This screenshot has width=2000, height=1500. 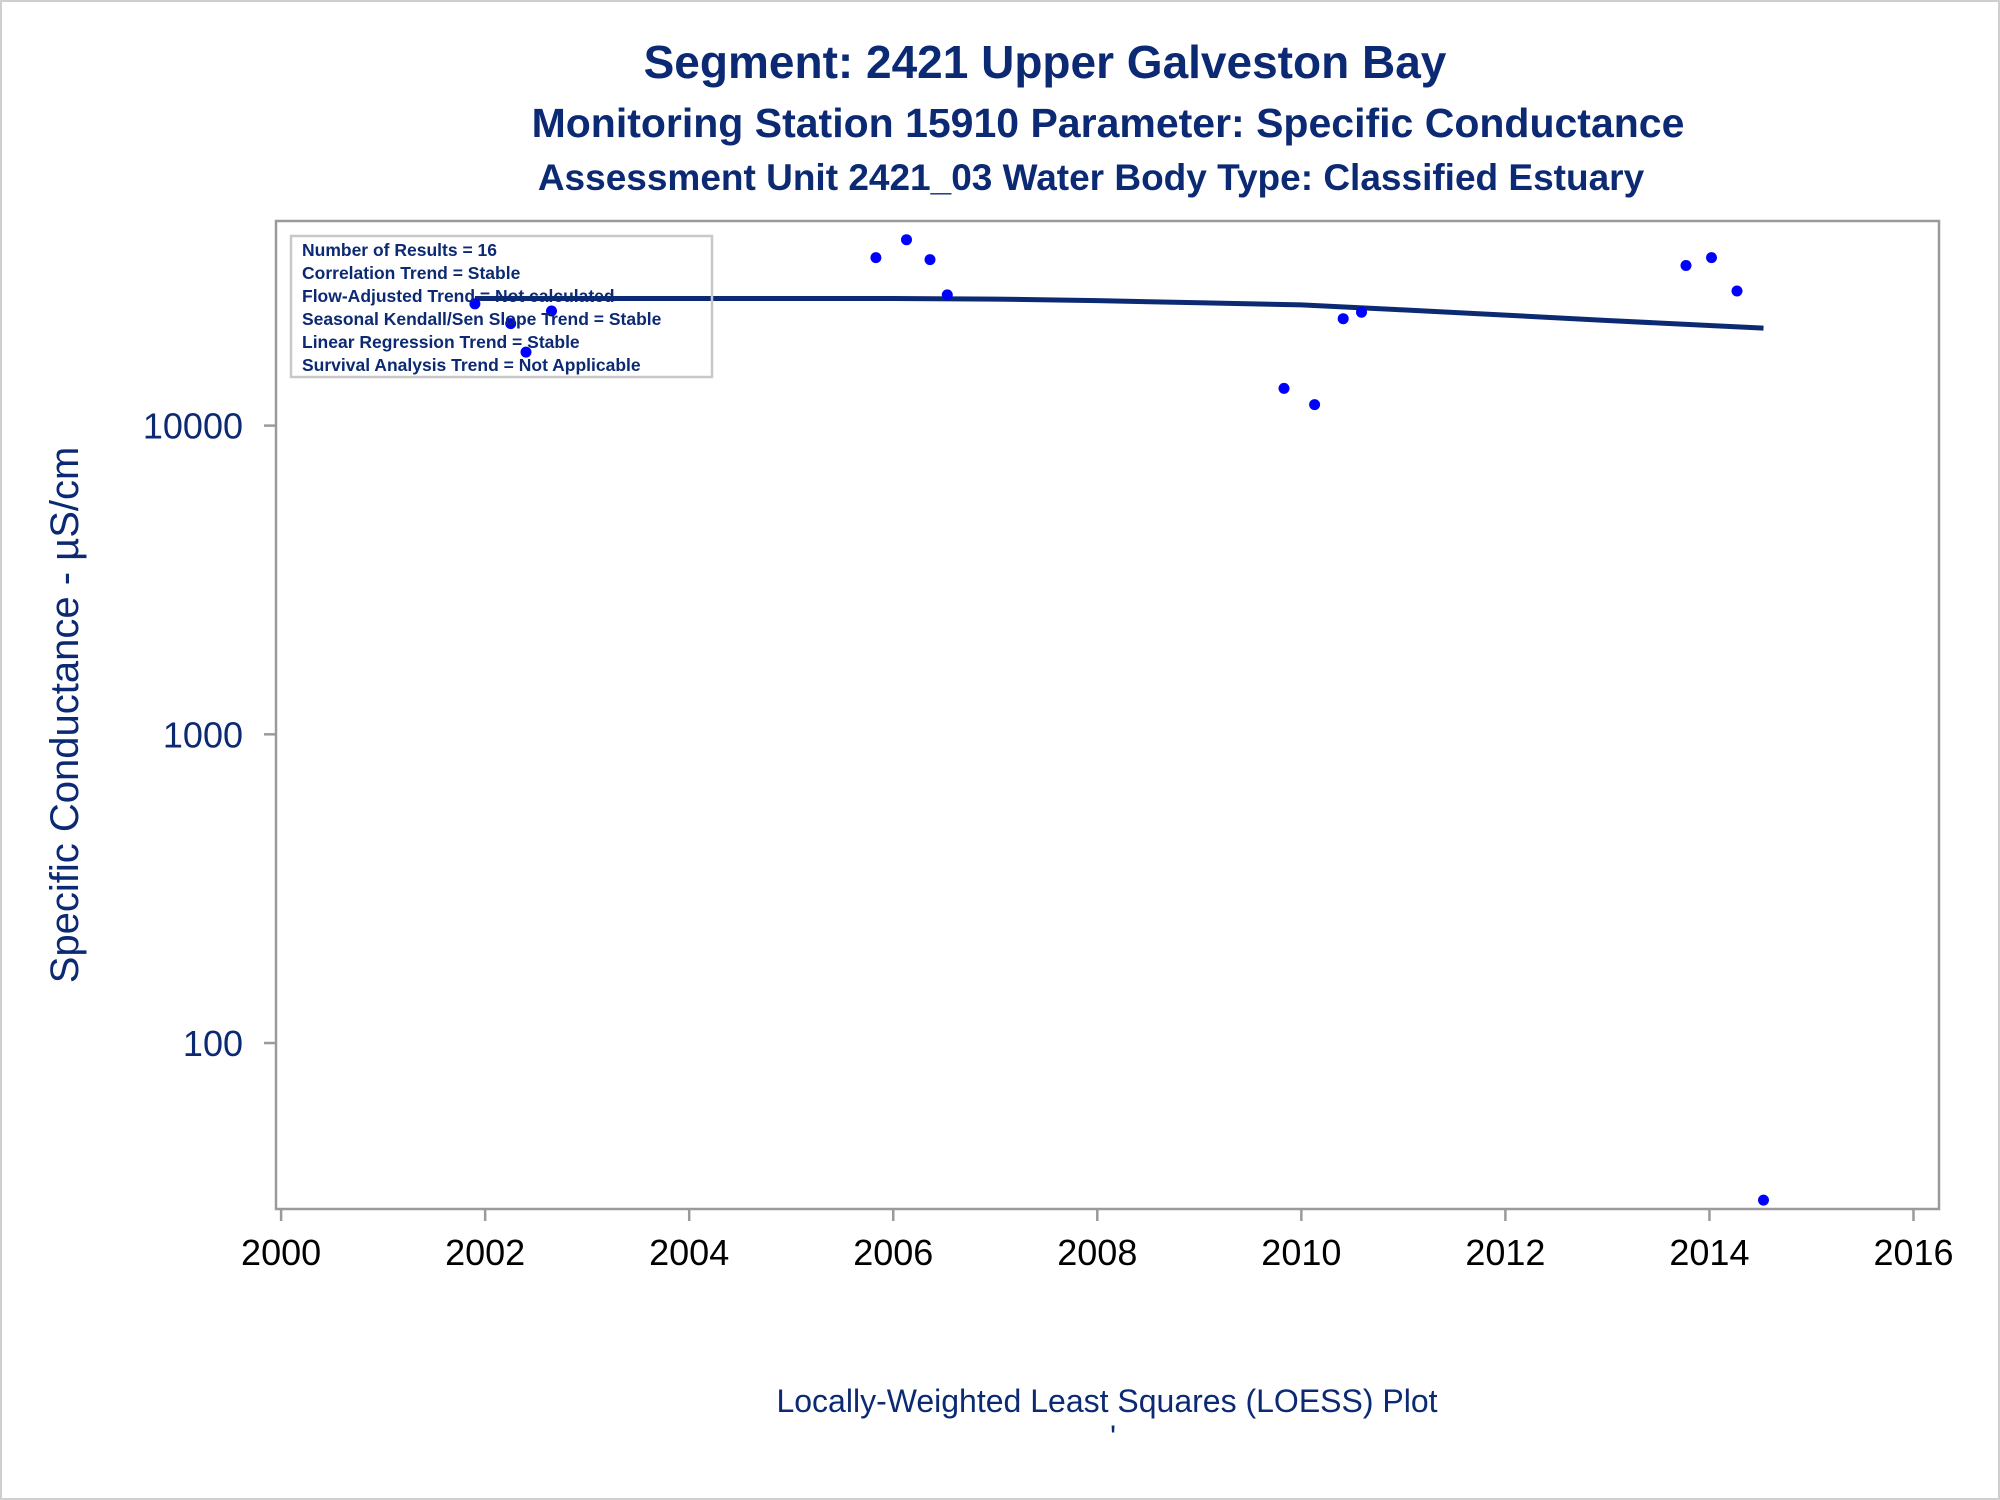 What do you see at coordinates (441, 342) in the screenshot?
I see `stats-line: Linear Regression Trend = Stable` at bounding box center [441, 342].